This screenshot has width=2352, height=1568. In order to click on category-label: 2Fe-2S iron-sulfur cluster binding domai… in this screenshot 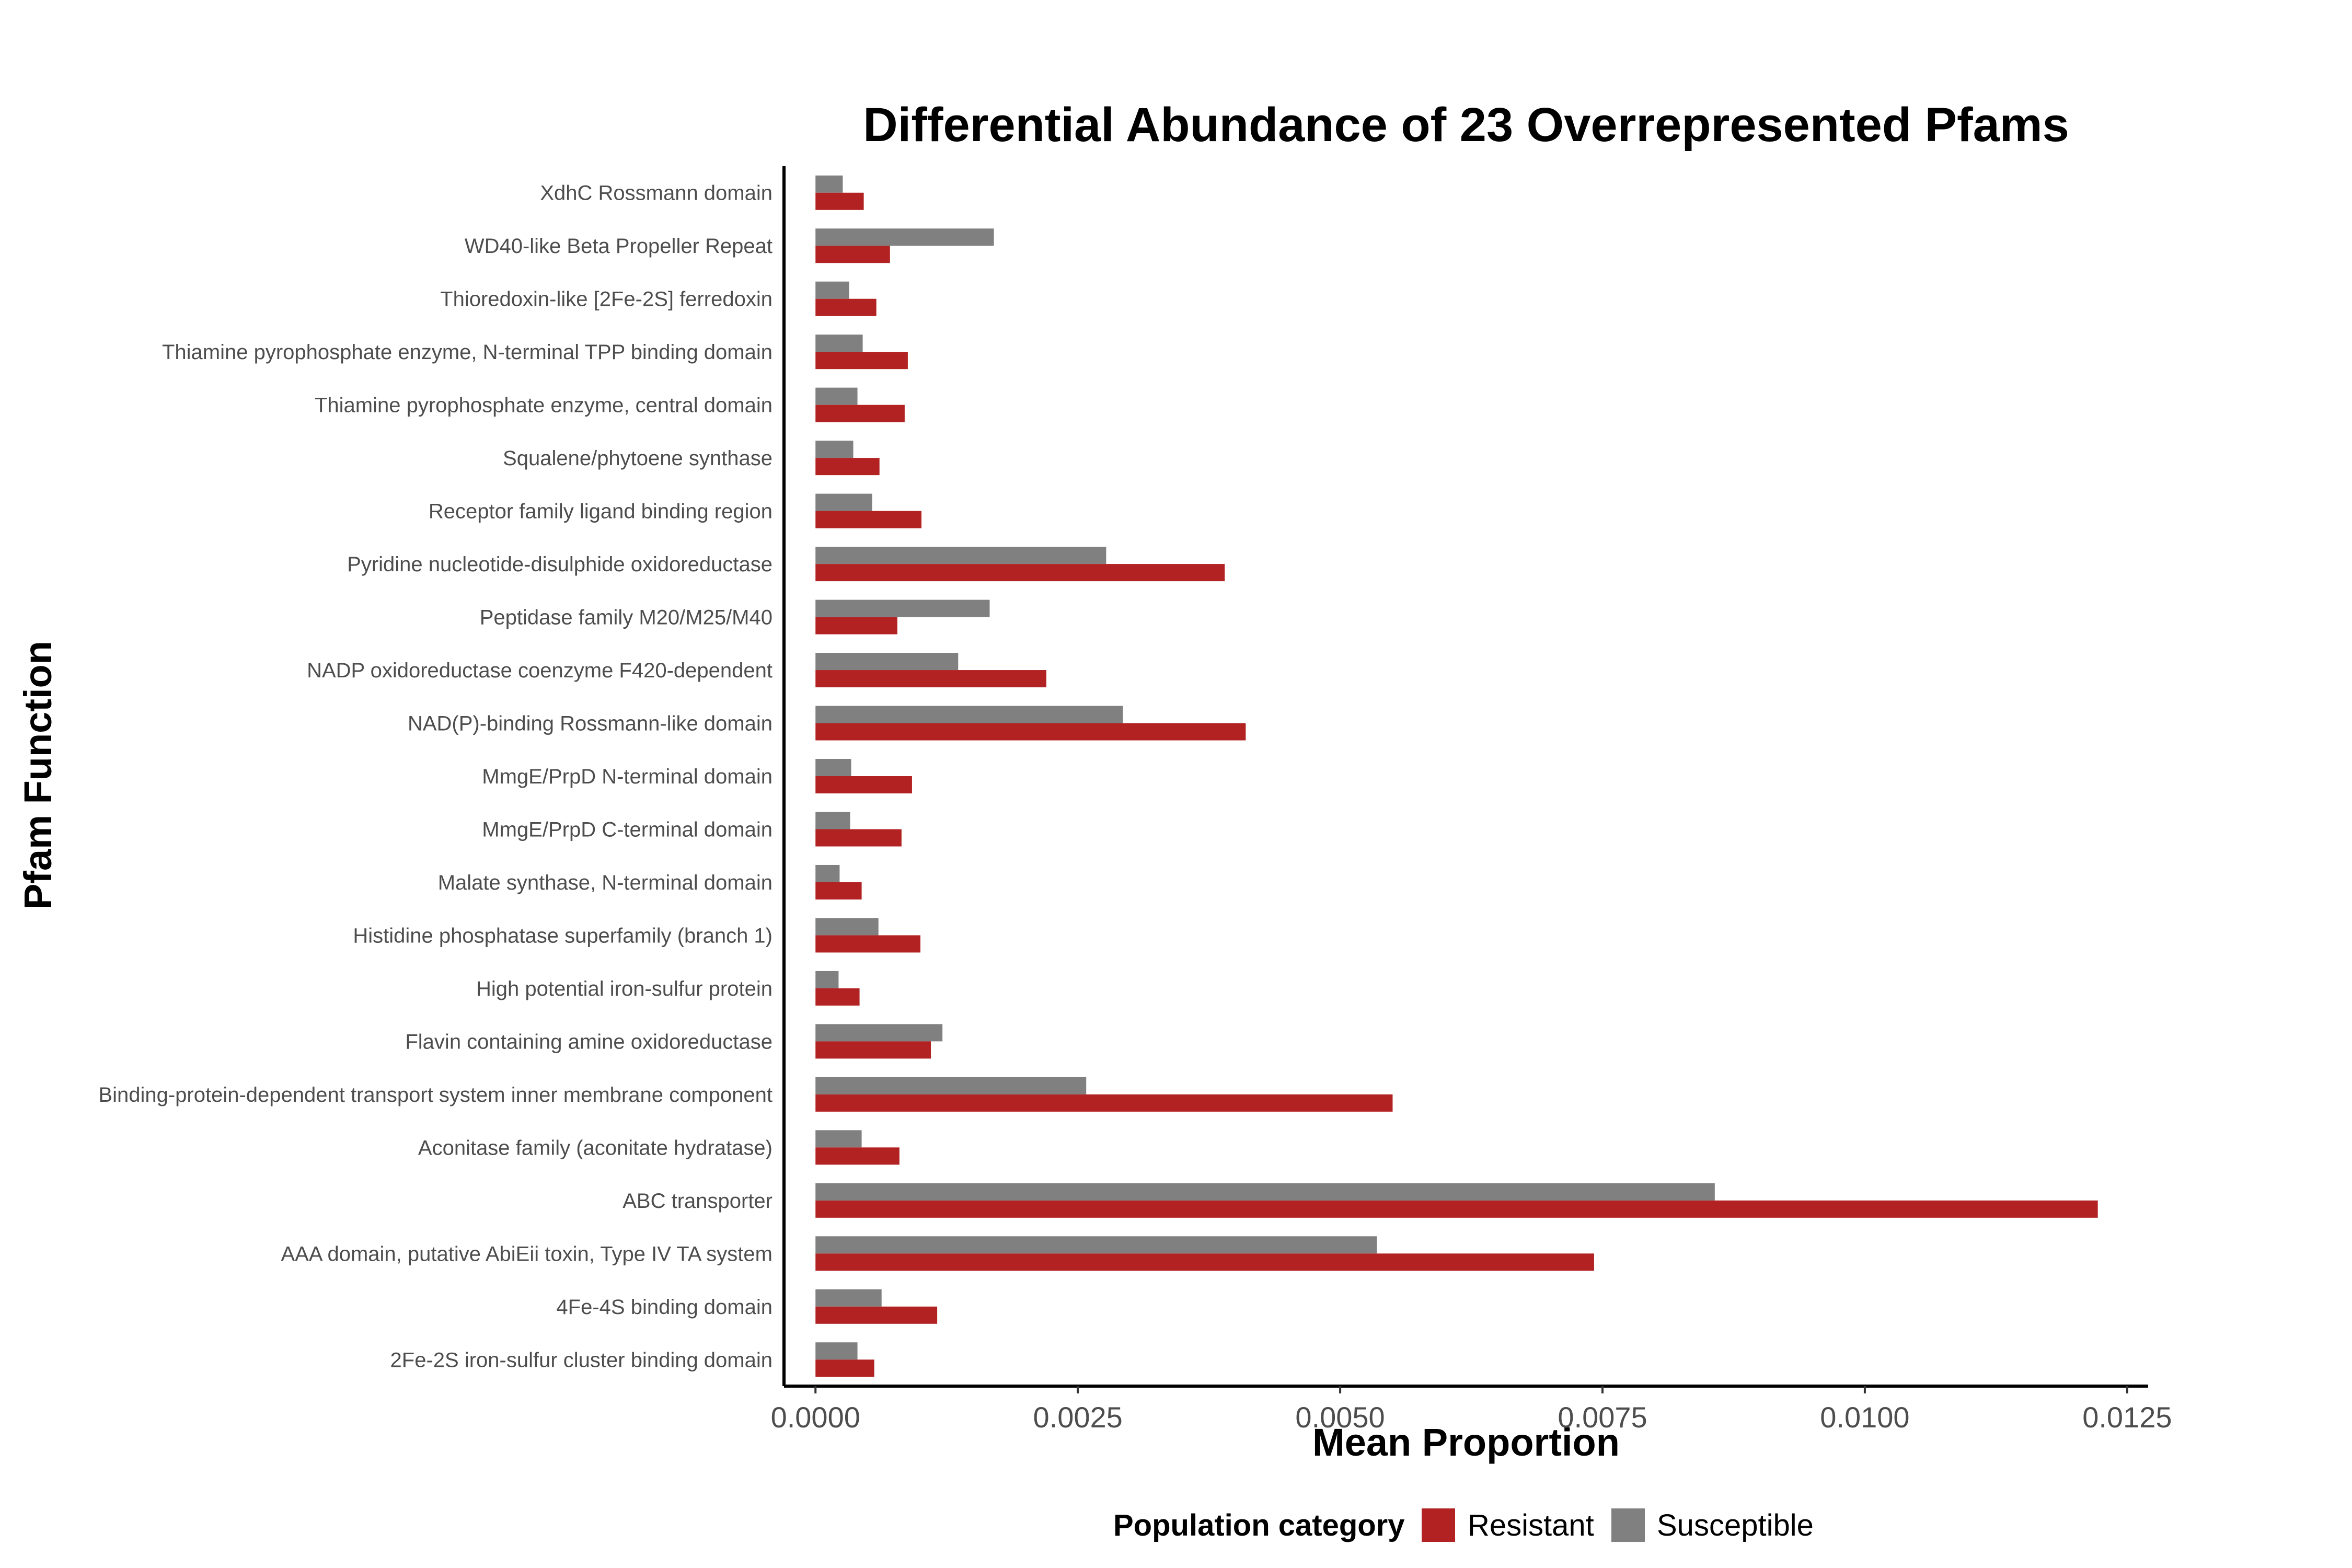, I will do `click(581, 1359)`.